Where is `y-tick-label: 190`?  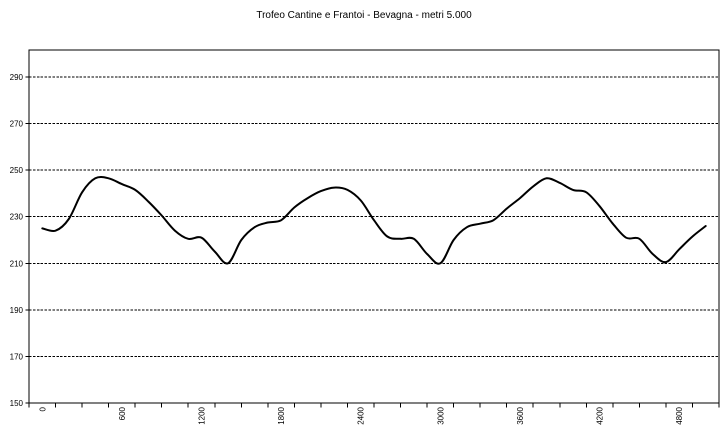
y-tick-label: 190 is located at coordinates (17, 310).